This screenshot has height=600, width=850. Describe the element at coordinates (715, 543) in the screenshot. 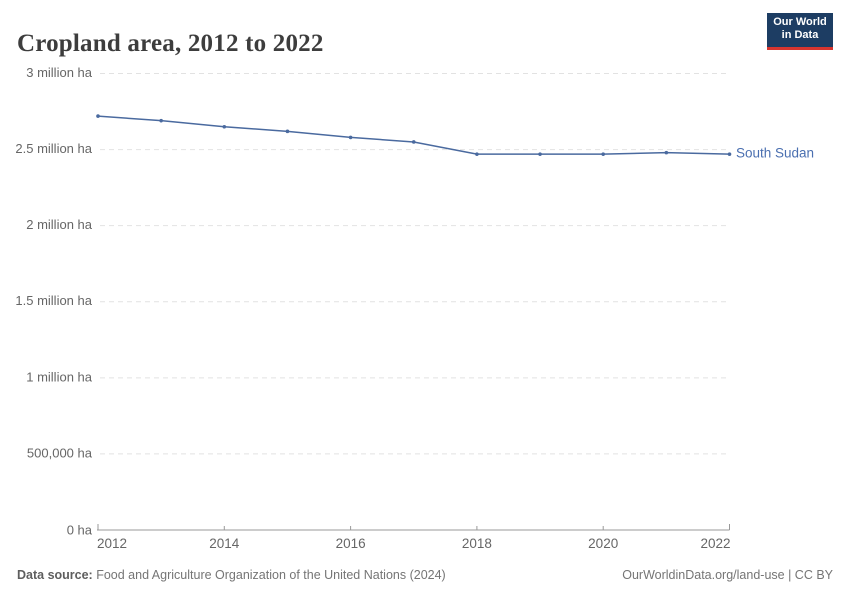

I see `x-axis-tick-label: 2022` at that location.